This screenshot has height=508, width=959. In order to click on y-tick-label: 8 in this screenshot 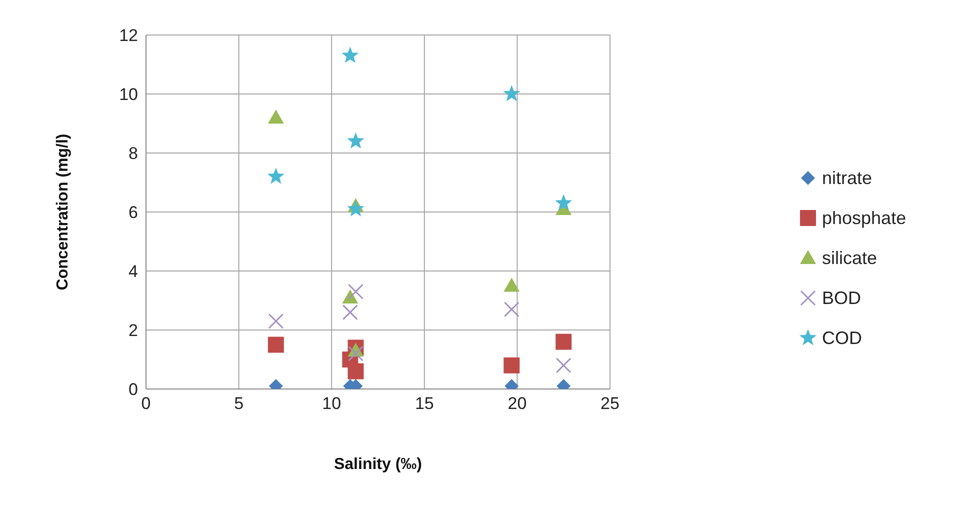, I will do `click(133, 154)`.